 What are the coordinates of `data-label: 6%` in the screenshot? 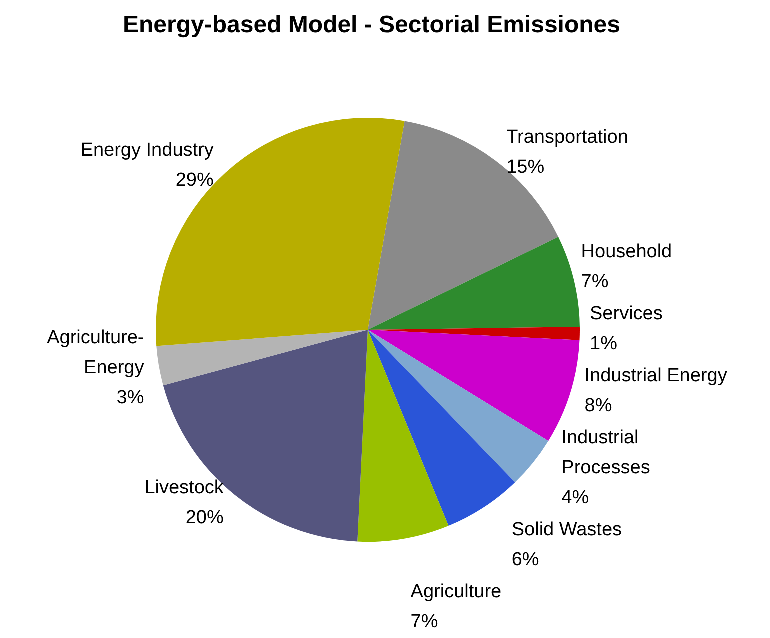 It's located at (526, 560).